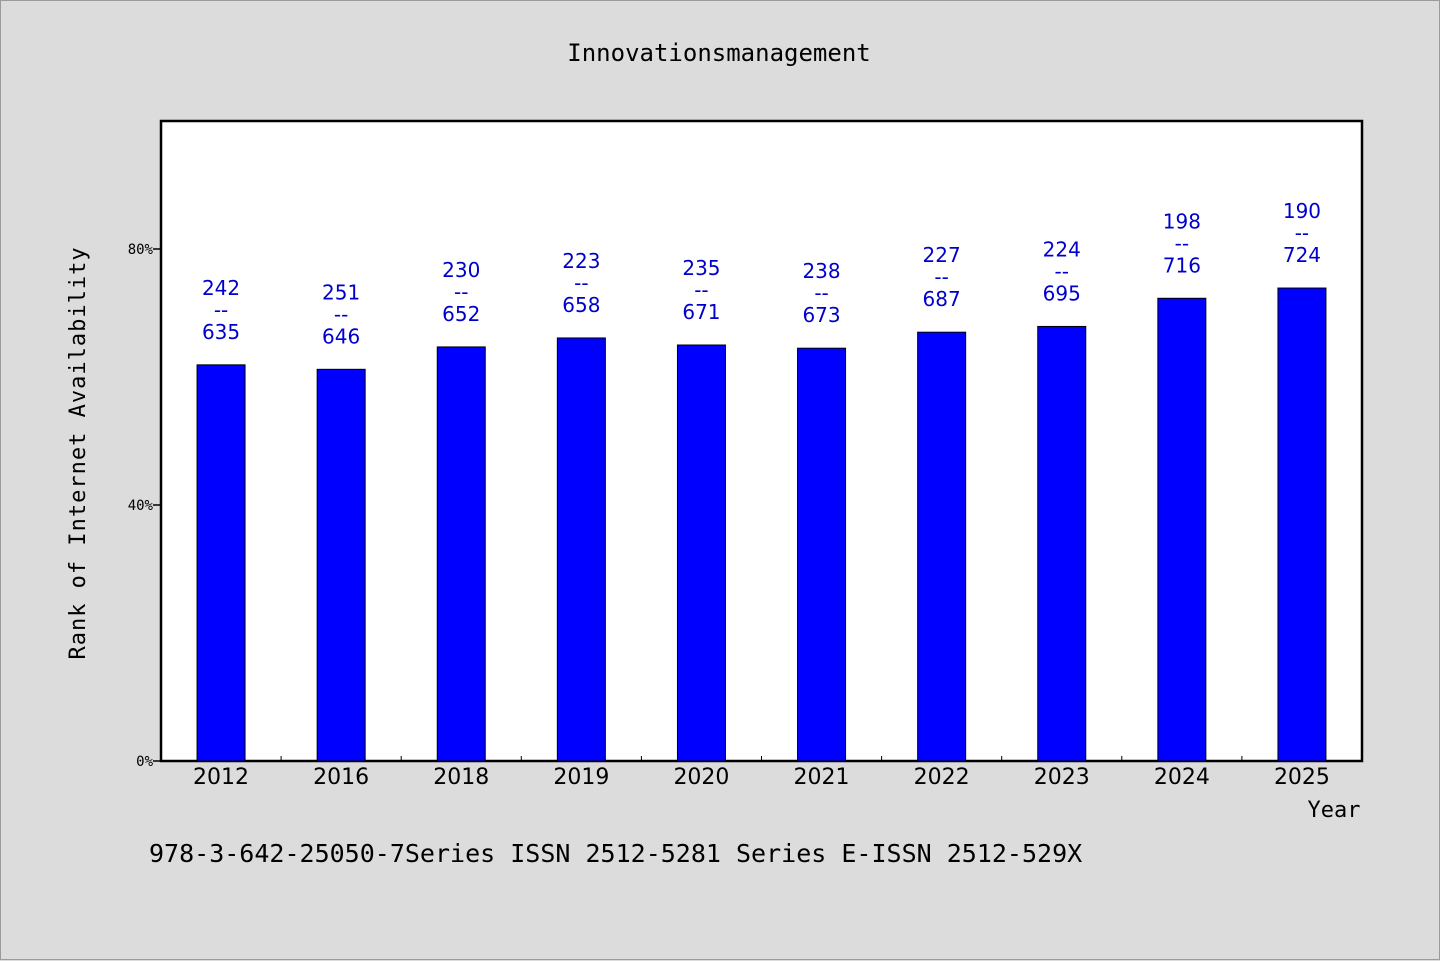  I want to click on data-label-bottom-2024: 716, so click(1182, 265).